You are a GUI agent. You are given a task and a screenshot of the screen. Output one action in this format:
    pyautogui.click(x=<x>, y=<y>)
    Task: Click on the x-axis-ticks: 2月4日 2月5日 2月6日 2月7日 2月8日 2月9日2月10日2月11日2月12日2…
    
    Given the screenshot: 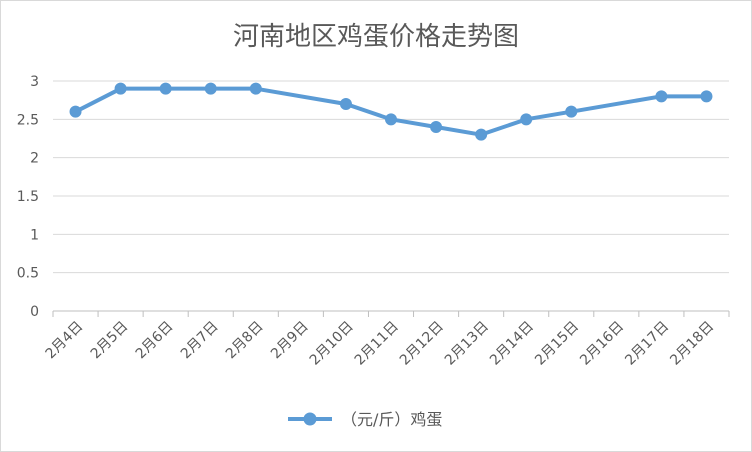 What is the action you would take?
    pyautogui.click(x=386, y=340)
    